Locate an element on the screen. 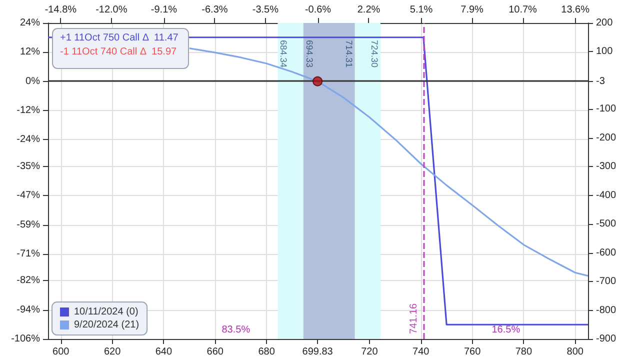 Image resolution: width=624 pixels, height=357 pixels. y2-tick-label: -100 is located at coordinates (606, 109).